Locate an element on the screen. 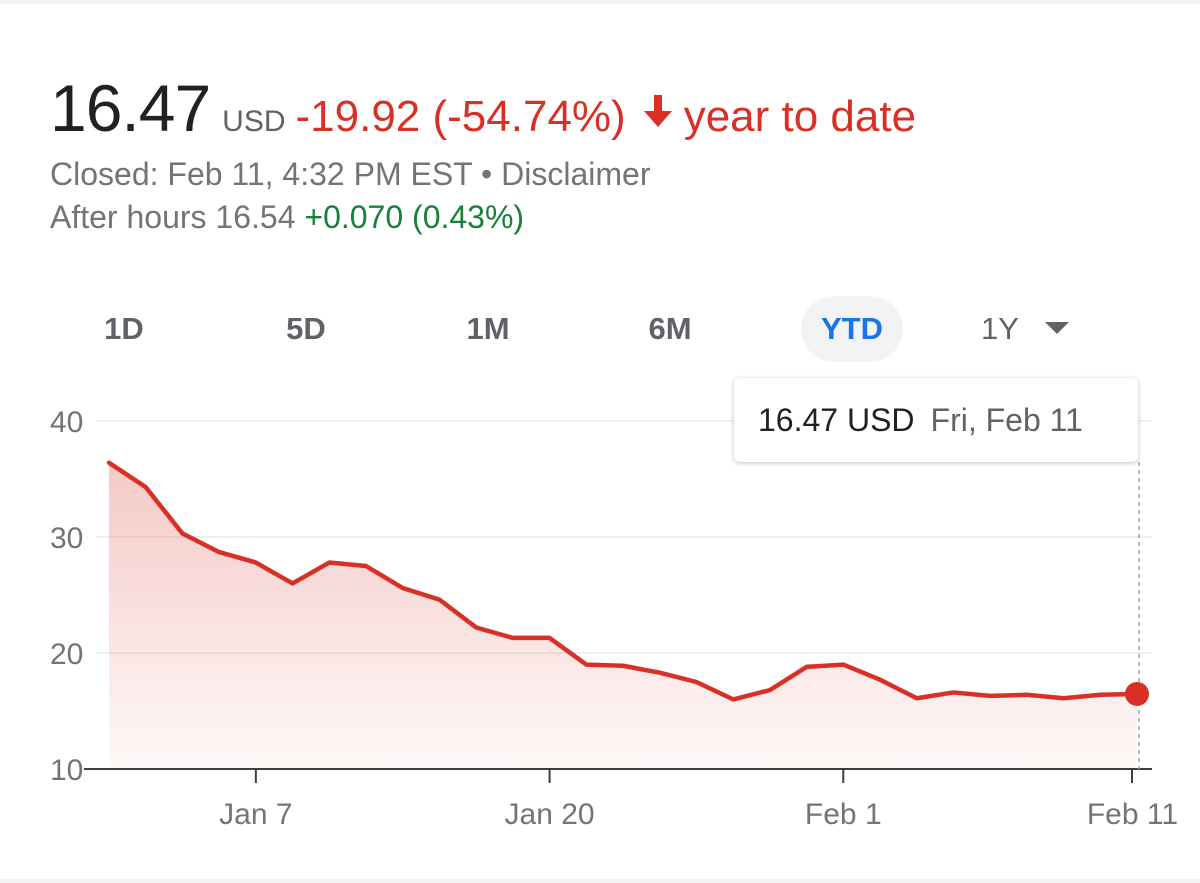 This screenshot has width=1200, height=883. quote-header: 16.47 USD -19.92 (-54.74%) year to date is located at coordinates (483, 108).